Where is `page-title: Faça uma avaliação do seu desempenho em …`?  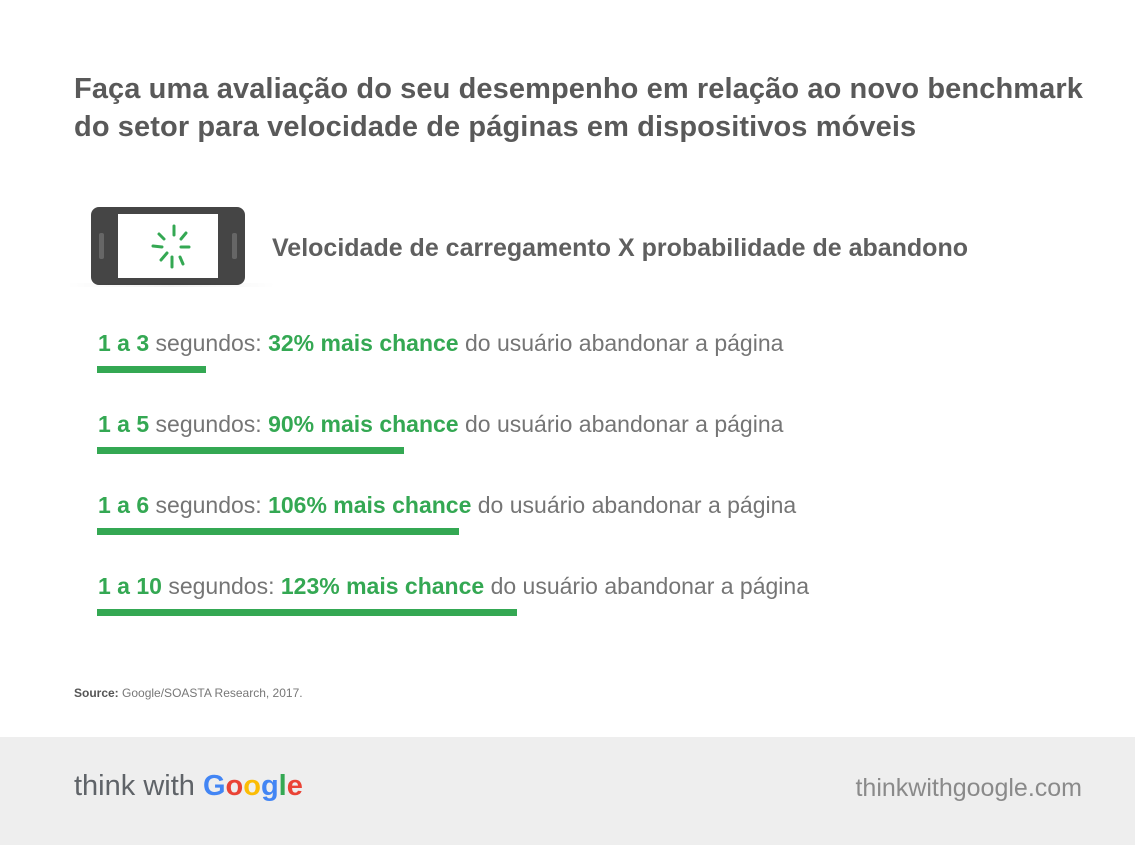 page-title: Faça uma avaliação do seu desempenho em … is located at coordinates (578, 108).